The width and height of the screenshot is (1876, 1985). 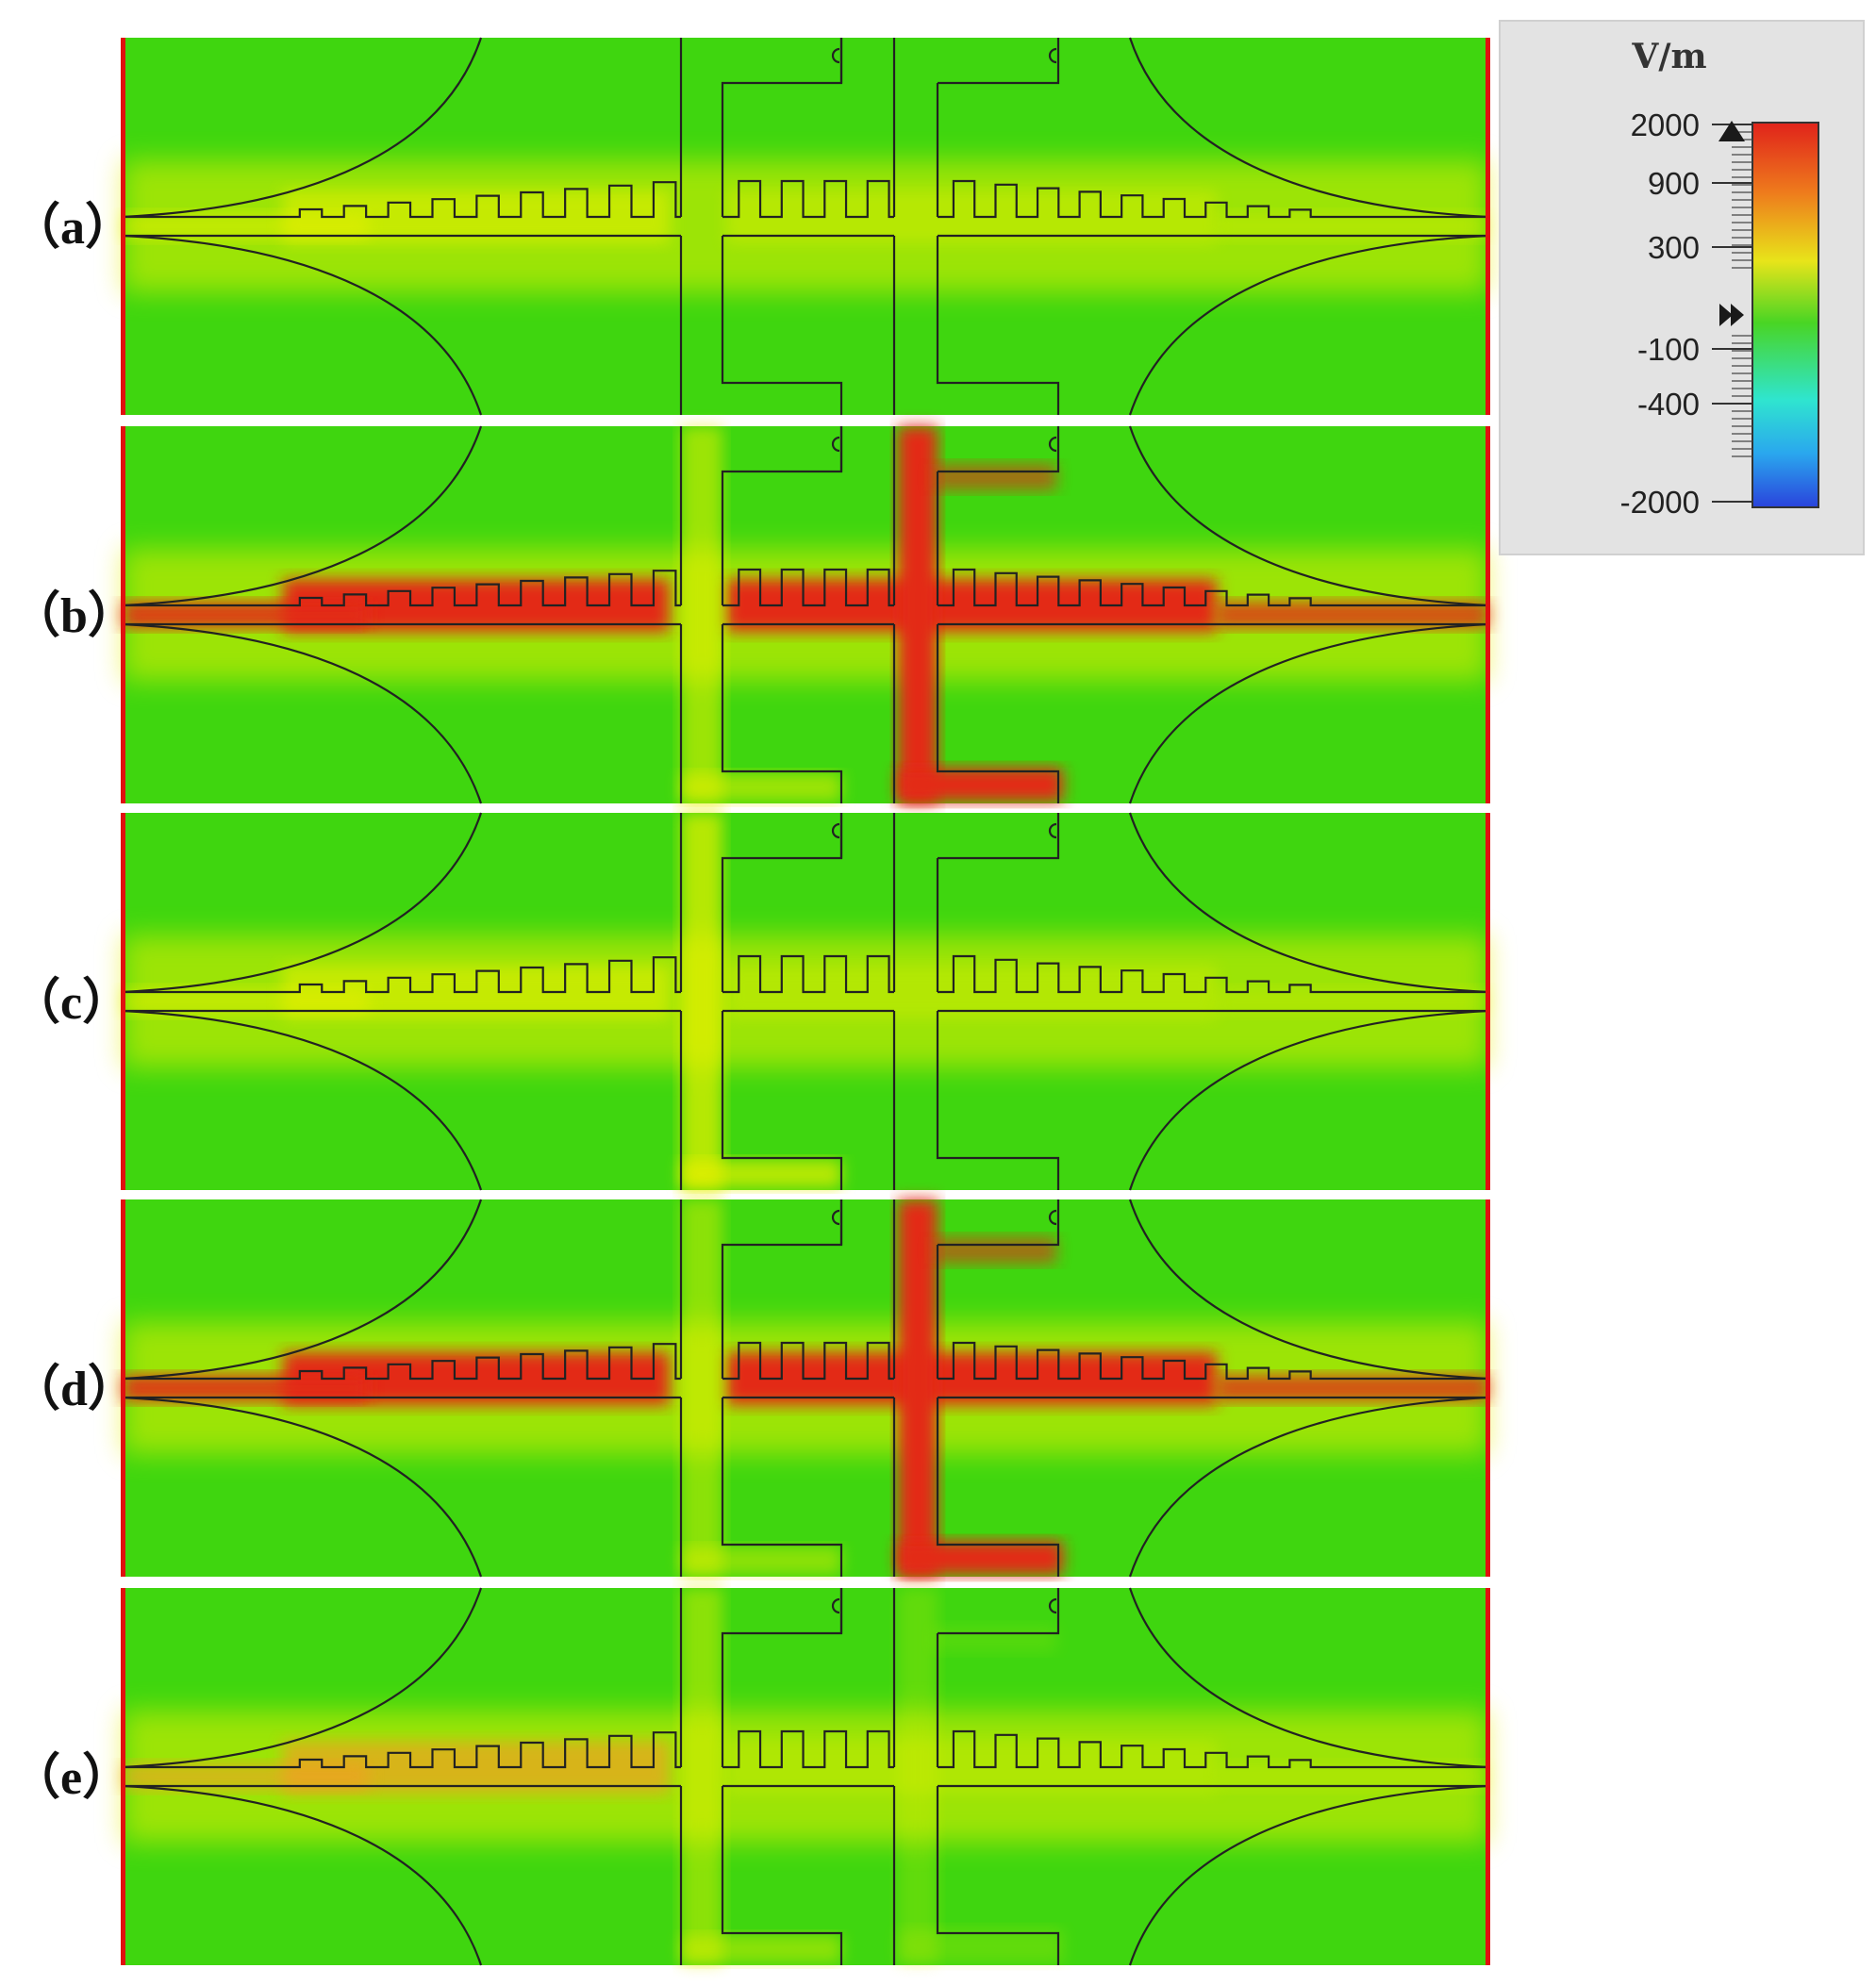 What do you see at coordinates (72, 227) in the screenshot?
I see `panel-label-a: （a）` at bounding box center [72, 227].